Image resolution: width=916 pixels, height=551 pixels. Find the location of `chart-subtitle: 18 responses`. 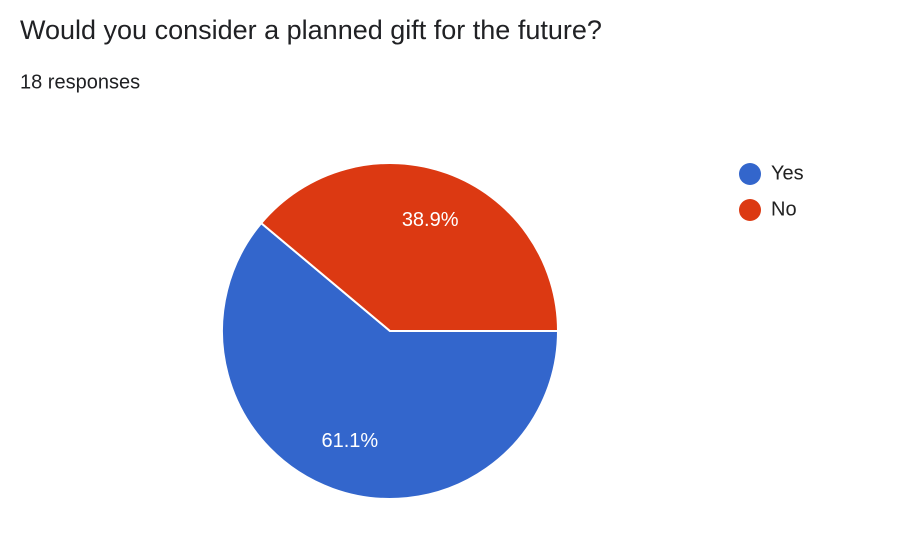

chart-subtitle: 18 responses is located at coordinates (80, 82).